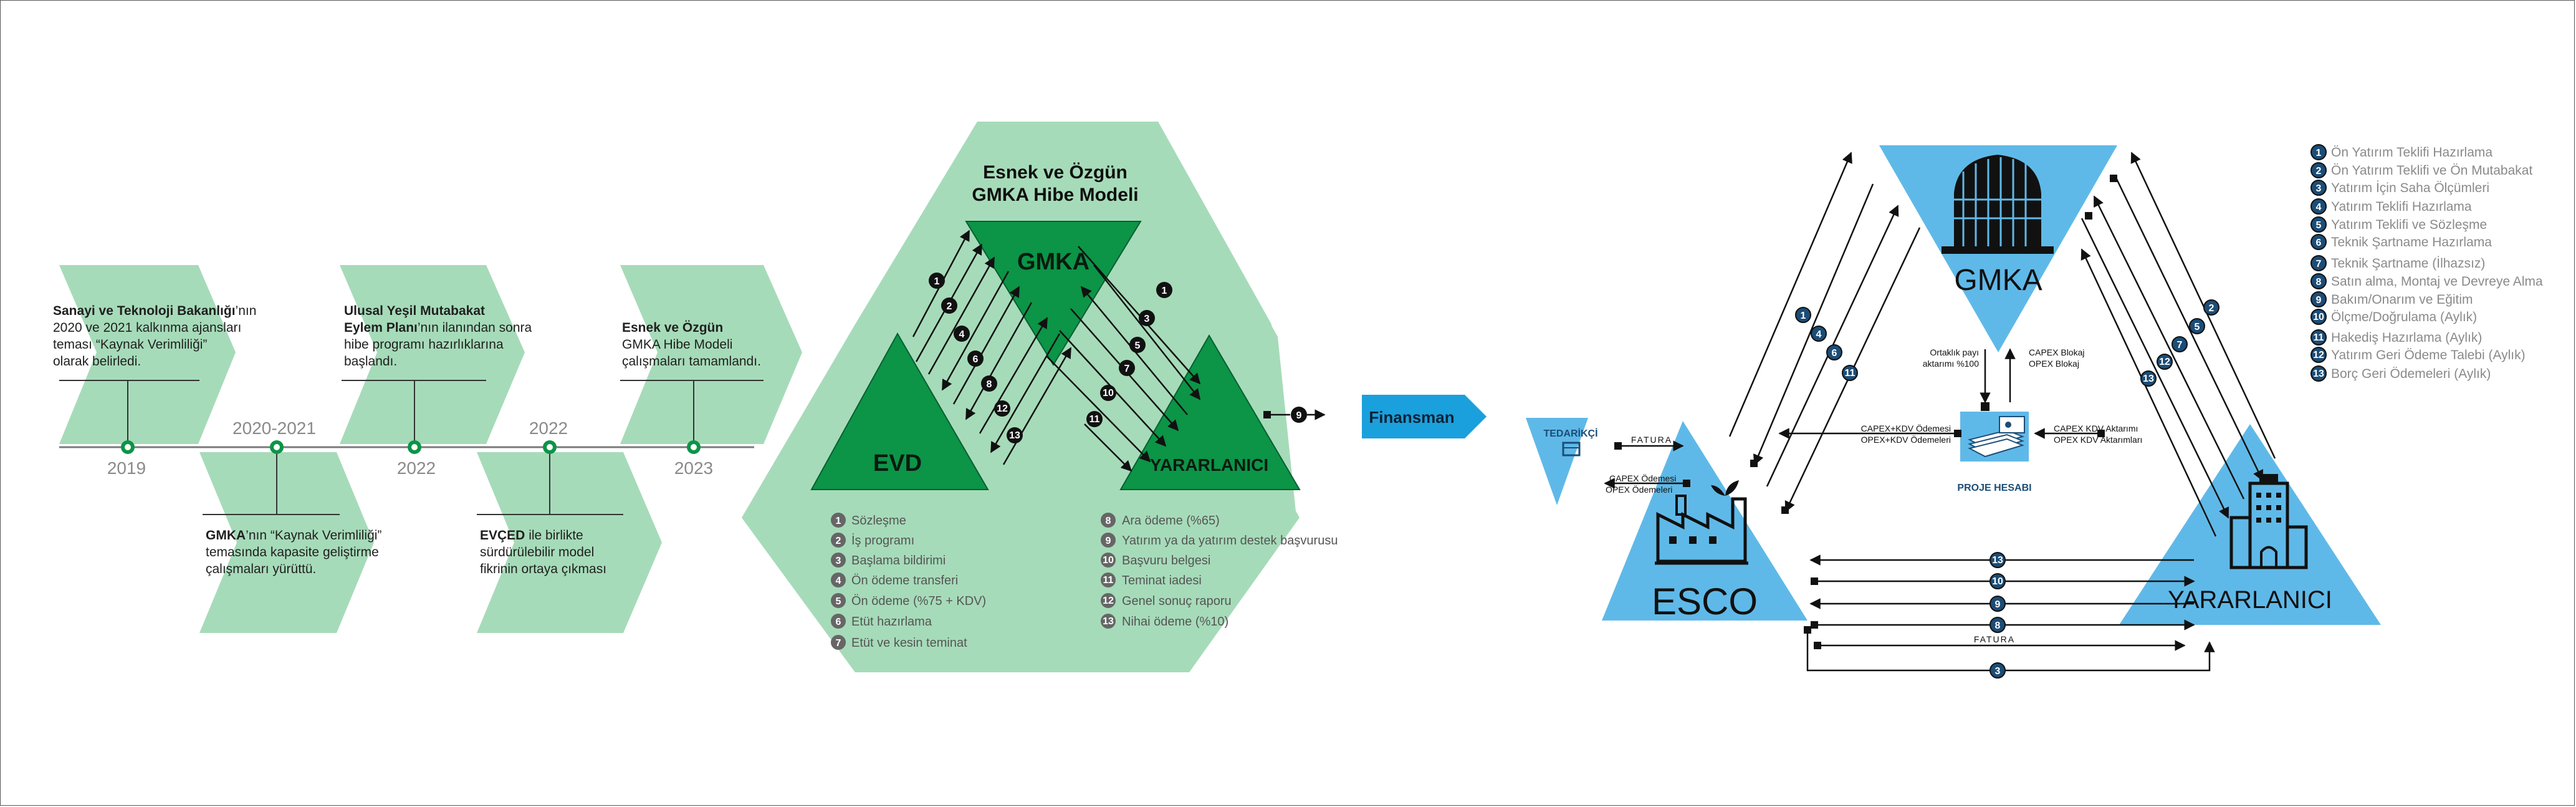 Image resolution: width=2576 pixels, height=807 pixels. Describe the element at coordinates (1906, 440) in the screenshot. I see `capex-kdv-left-2: OPEX+KDV Ödemeleri` at that location.